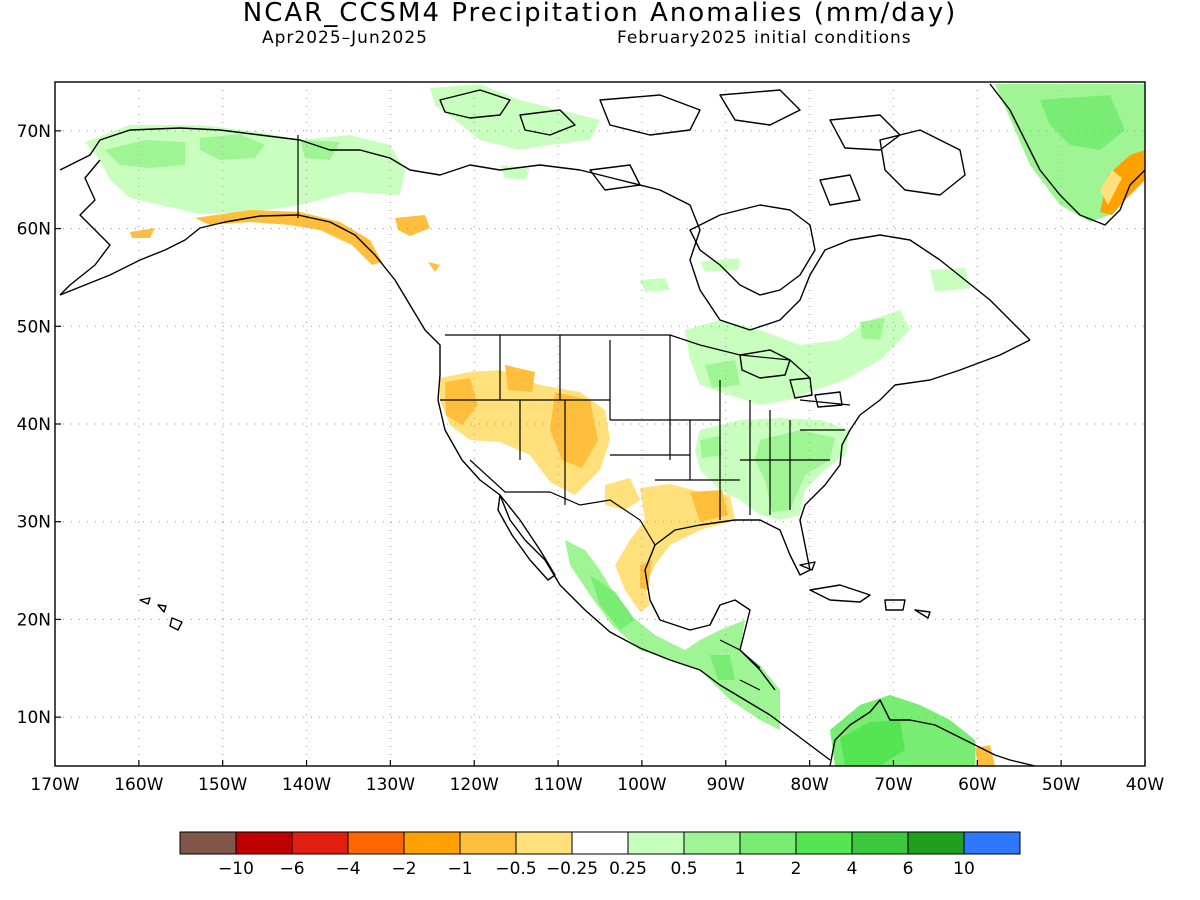 The height and width of the screenshot is (900, 1200). What do you see at coordinates (34, 327) in the screenshot?
I see `lat-tick-label: 50N` at bounding box center [34, 327].